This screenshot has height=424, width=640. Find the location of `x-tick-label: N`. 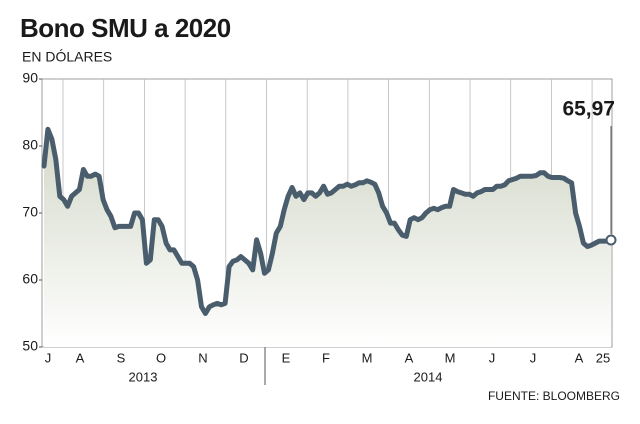

x-tick-label: N is located at coordinates (202, 357).